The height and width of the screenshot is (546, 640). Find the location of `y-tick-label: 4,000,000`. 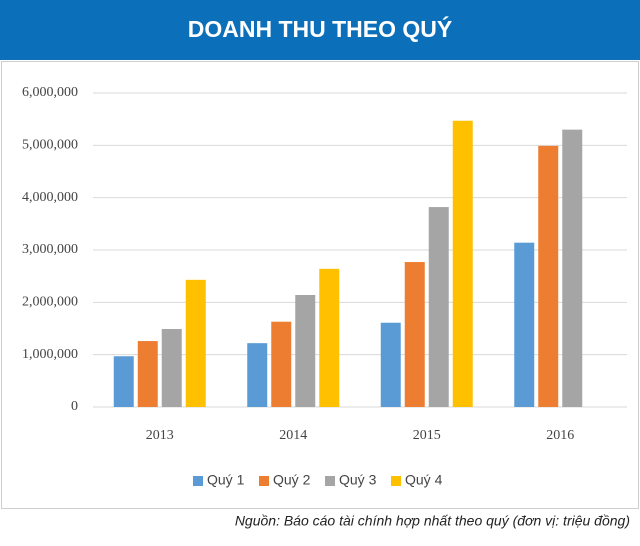

y-tick-label: 4,000,000 is located at coordinates (50, 197).